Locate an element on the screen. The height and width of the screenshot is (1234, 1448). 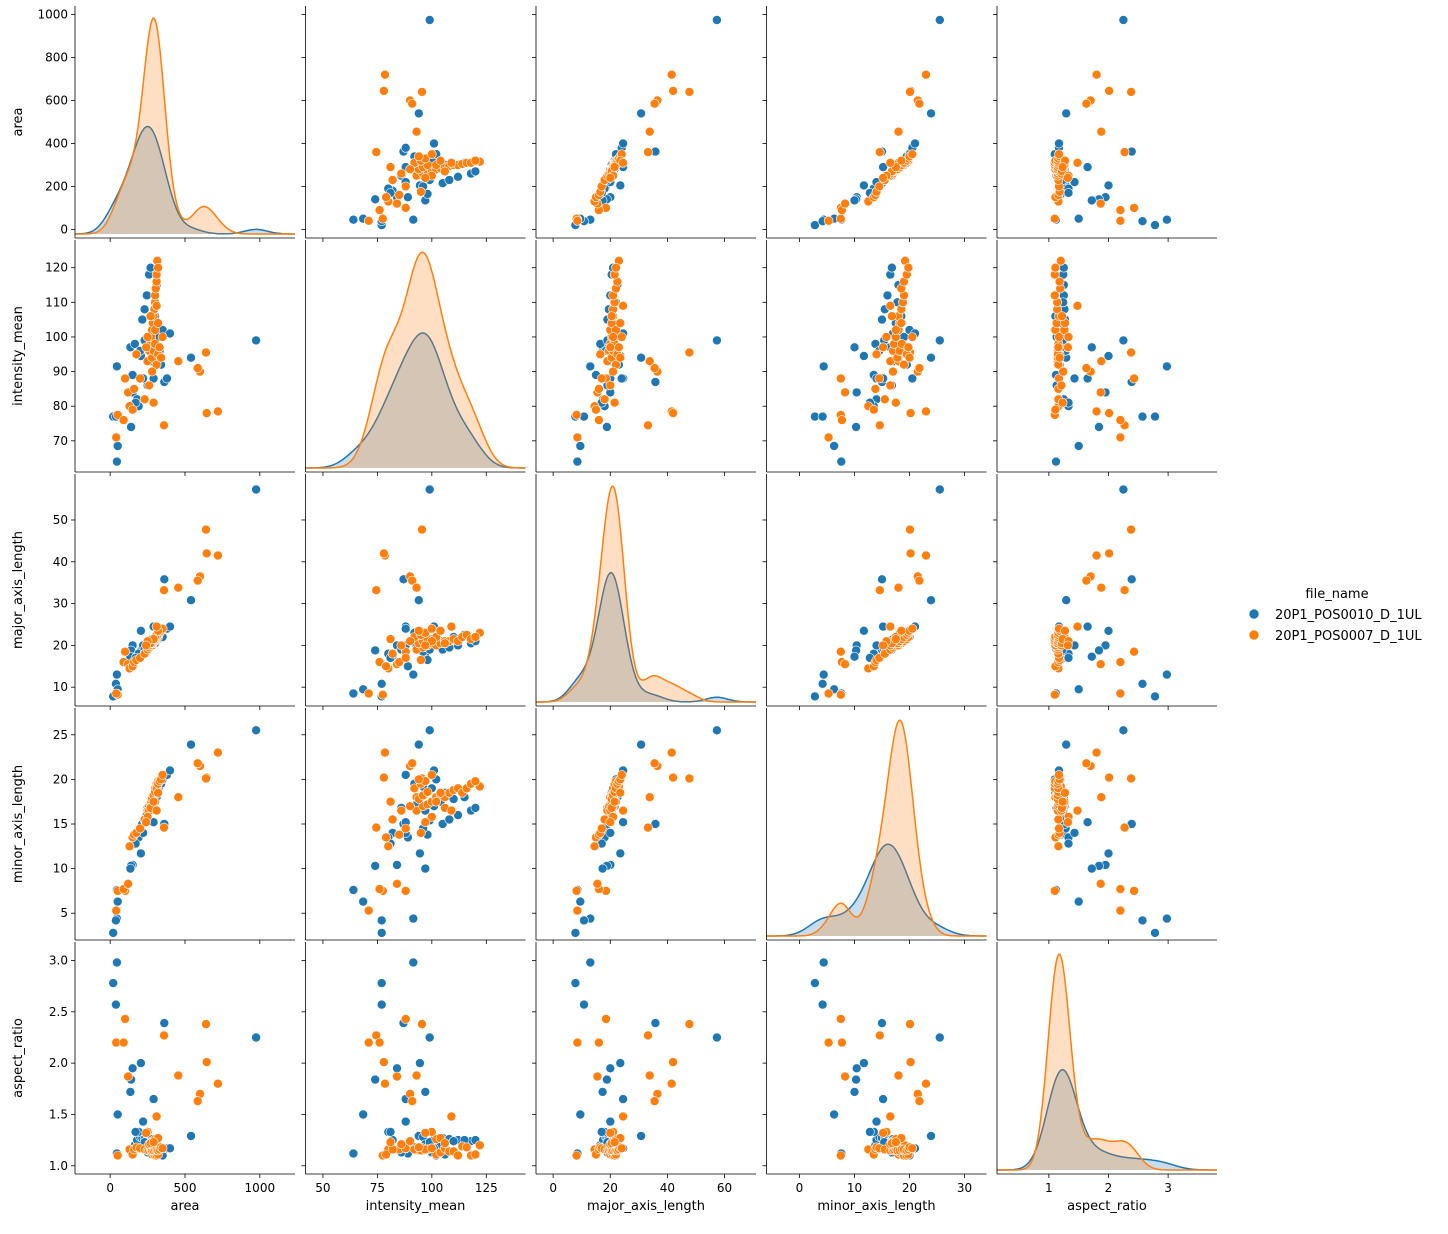
panel-major_axis_length-vs-intensity_mean is located at coordinates (413, 592).